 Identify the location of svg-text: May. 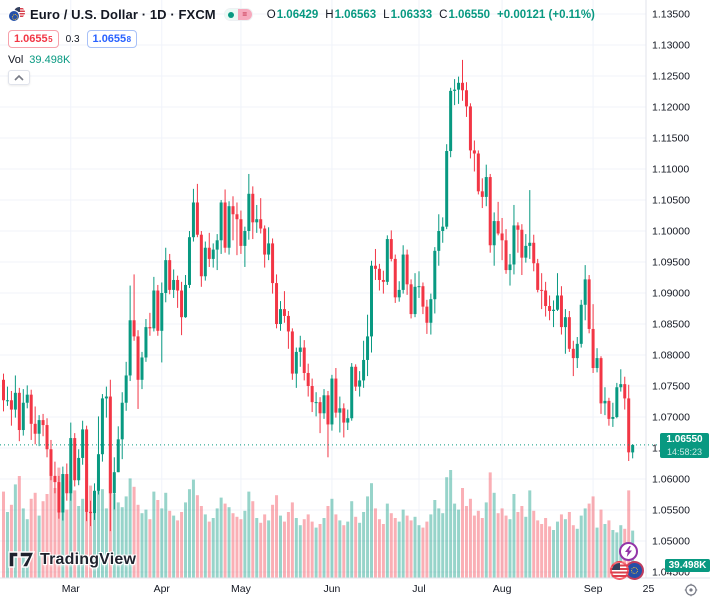
(241, 589).